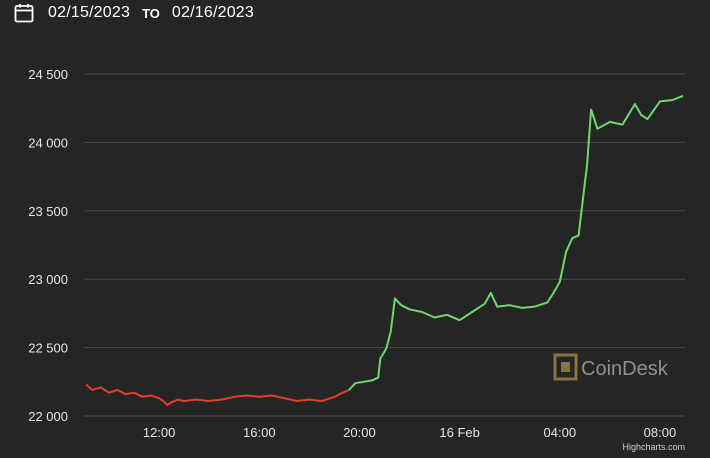  What do you see at coordinates (48, 348) in the screenshot?
I see `y-tick-label: 22 500` at bounding box center [48, 348].